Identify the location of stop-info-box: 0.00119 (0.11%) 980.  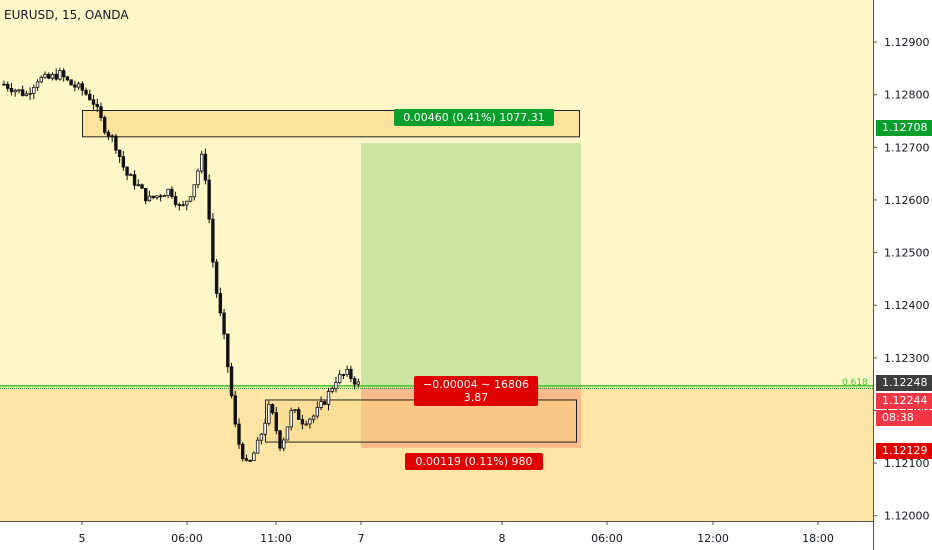
(474, 461).